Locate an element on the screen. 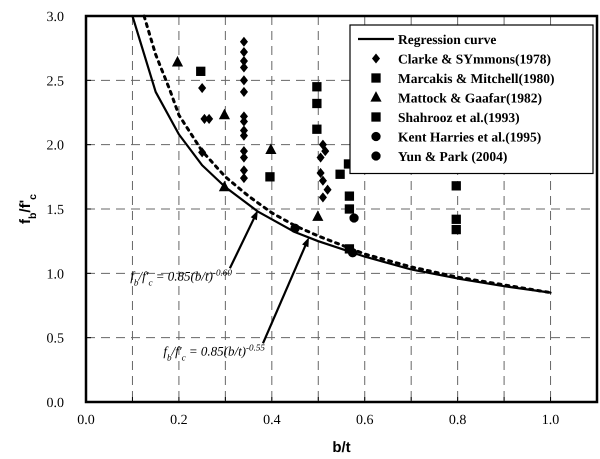  y-tick-label: 1.0 is located at coordinates (55, 274).